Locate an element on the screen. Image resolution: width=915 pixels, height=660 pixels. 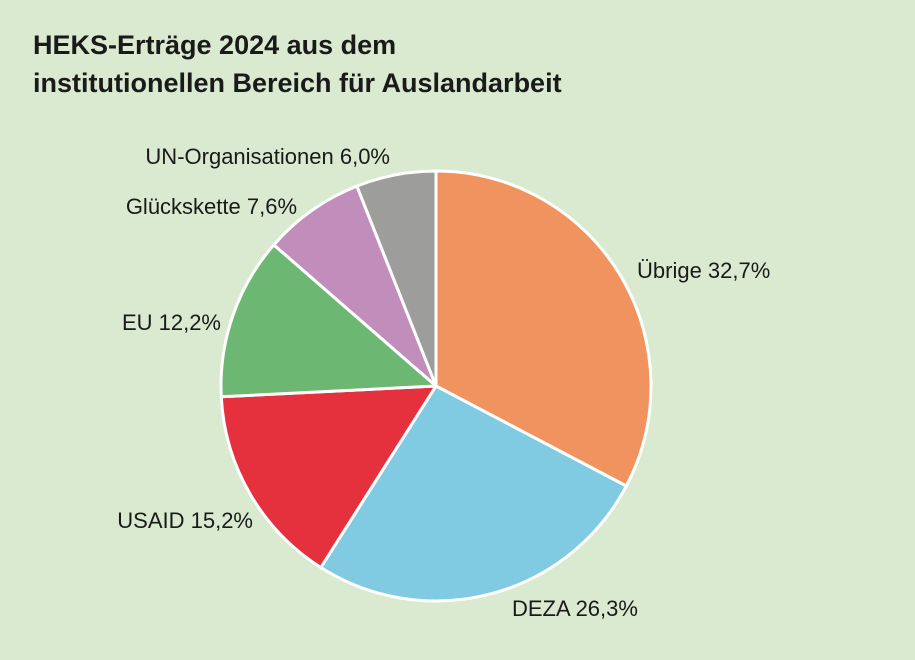
pie-label-usaid: USAID 15,2% is located at coordinates (185, 520).